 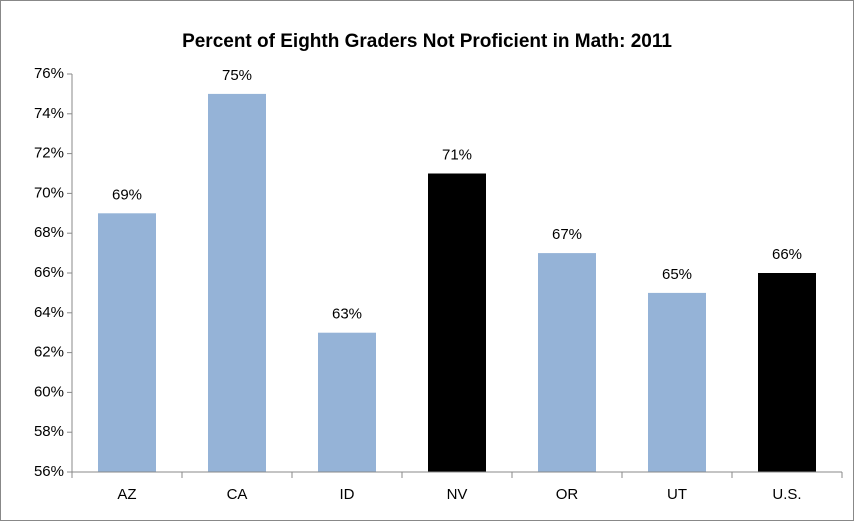 I want to click on x-tick-label: U.S., so click(x=786, y=494).